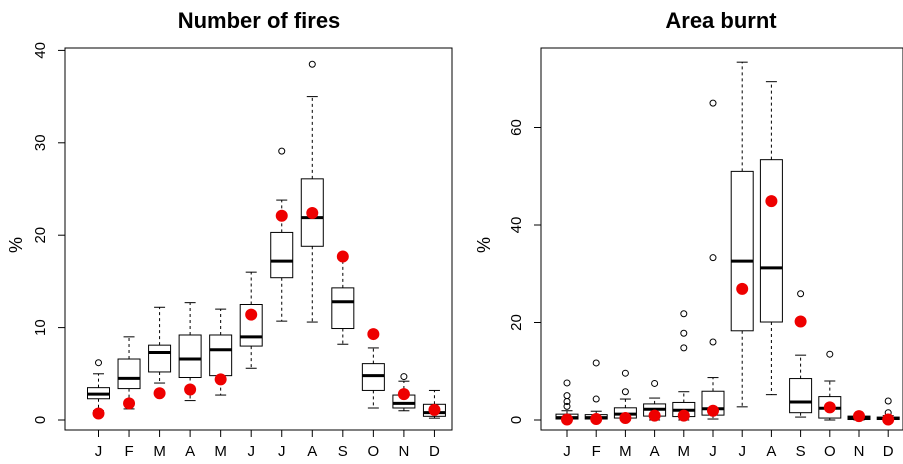  Describe the element at coordinates (40, 327) in the screenshot. I see `y-tick-label: 10` at that location.